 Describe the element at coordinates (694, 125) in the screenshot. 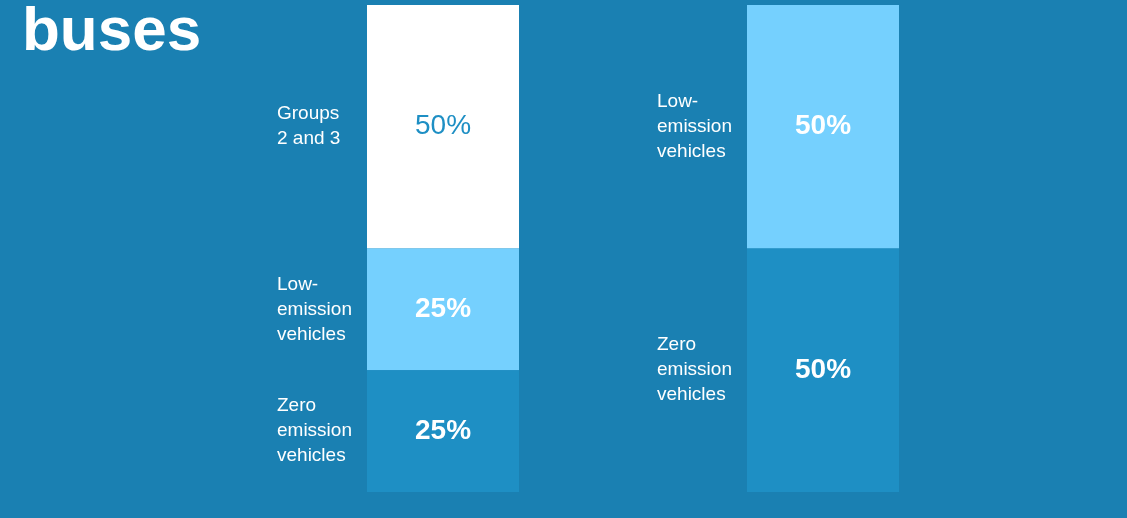

I see `text: Low-emission vehicles` at that location.